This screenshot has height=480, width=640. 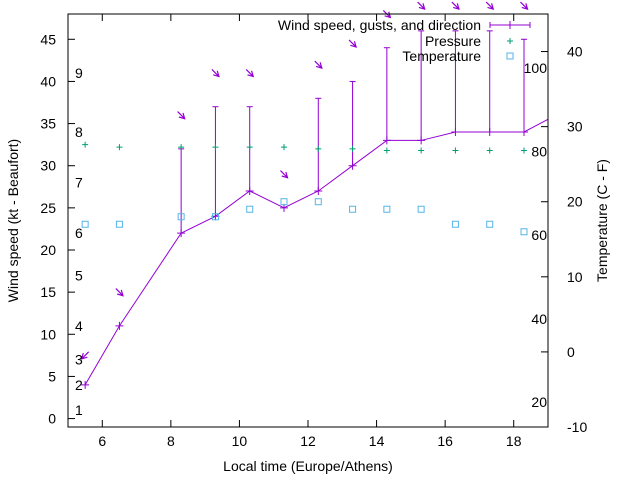 What do you see at coordinates (379, 25) in the screenshot?
I see `legend-label-wind: Wind speed, gusts, and direction` at bounding box center [379, 25].